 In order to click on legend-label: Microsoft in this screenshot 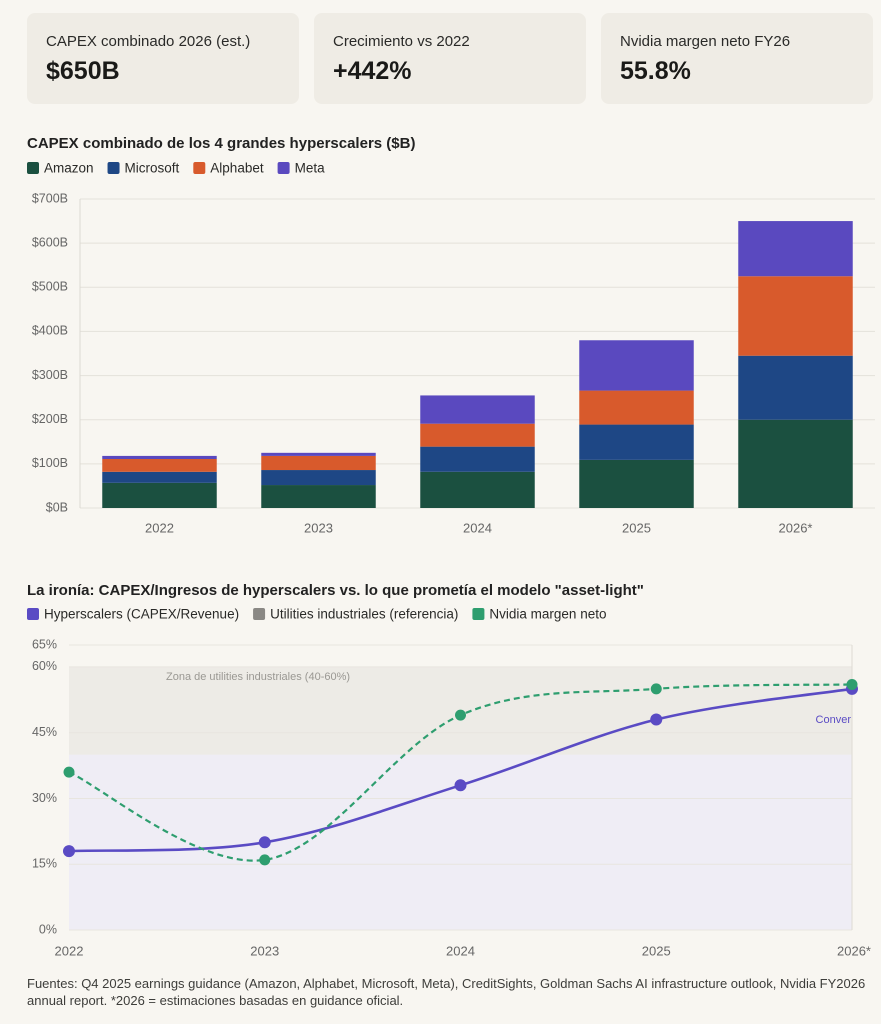, I will do `click(152, 168)`.